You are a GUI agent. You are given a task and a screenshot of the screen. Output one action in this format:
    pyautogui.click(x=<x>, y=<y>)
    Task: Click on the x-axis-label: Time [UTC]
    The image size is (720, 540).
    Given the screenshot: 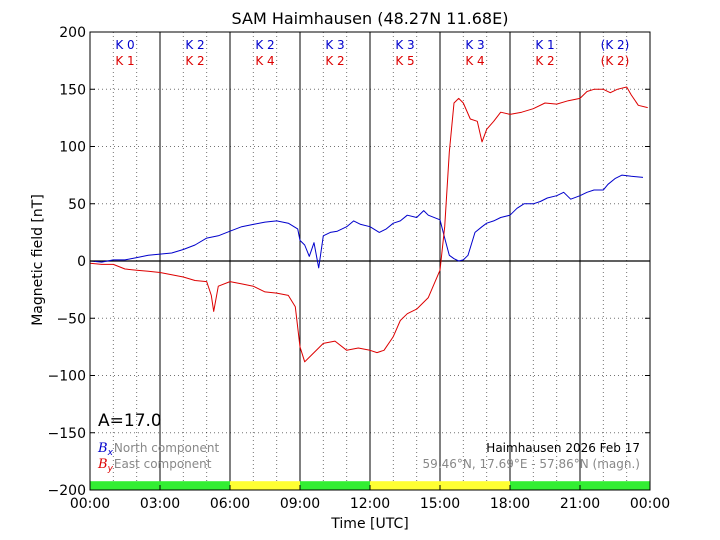 What is the action you would take?
    pyautogui.click(x=369, y=524)
    